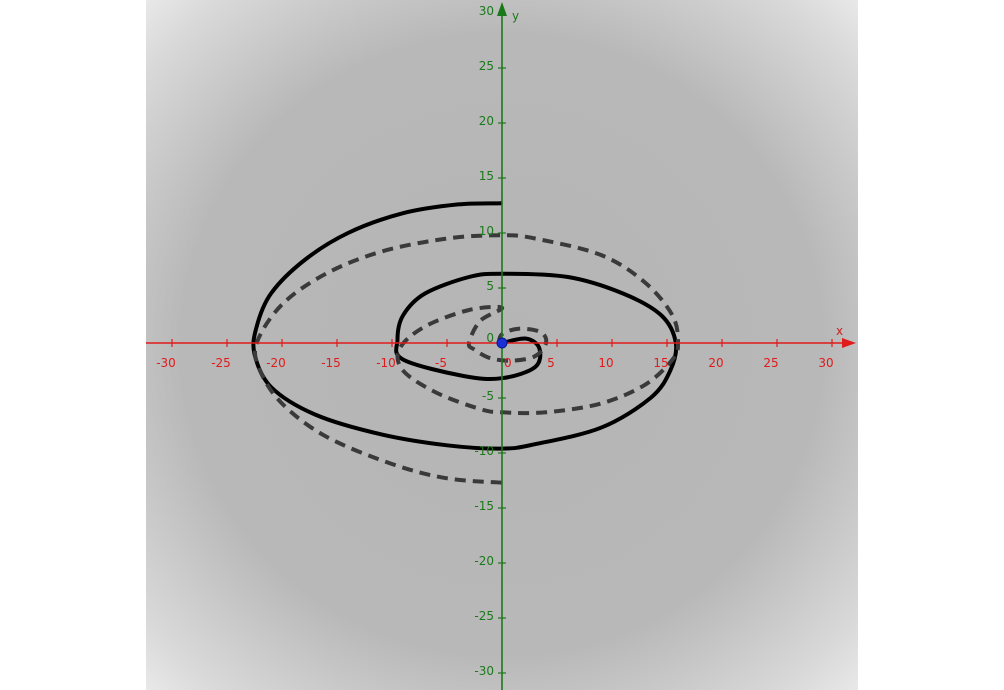 The height and width of the screenshot is (690, 1004). Describe the element at coordinates (839, 331) in the screenshot. I see `x-axis-label: x` at that location.